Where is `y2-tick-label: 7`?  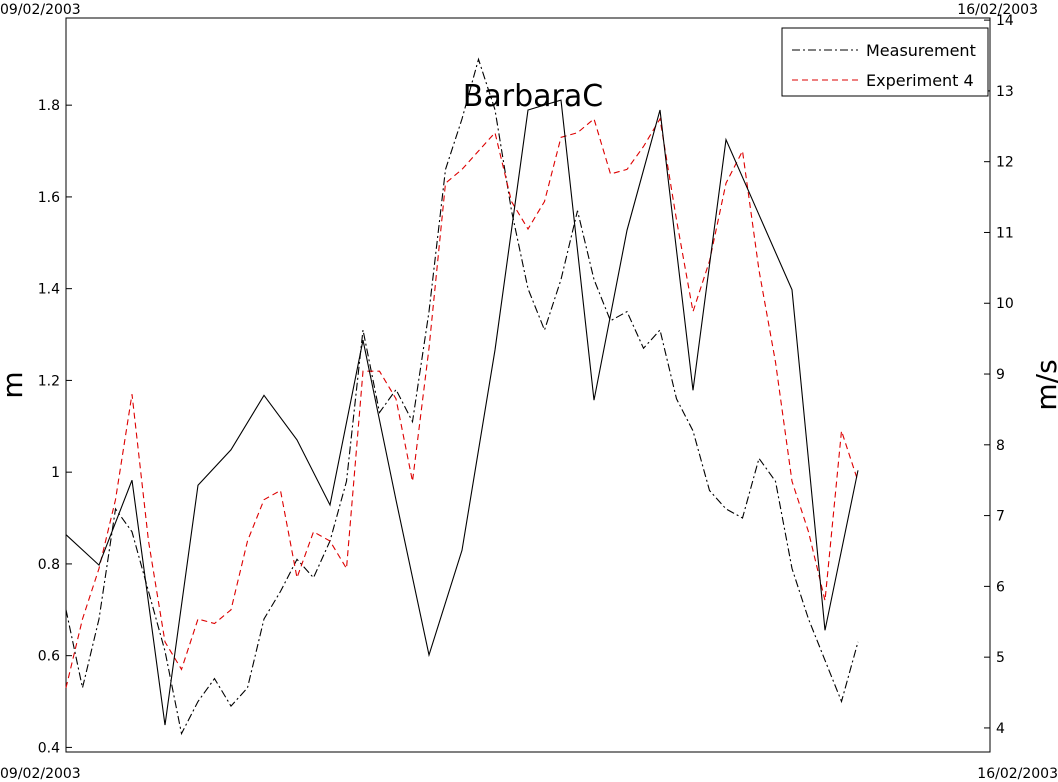
y2-tick-label: 7 is located at coordinates (1000, 517).